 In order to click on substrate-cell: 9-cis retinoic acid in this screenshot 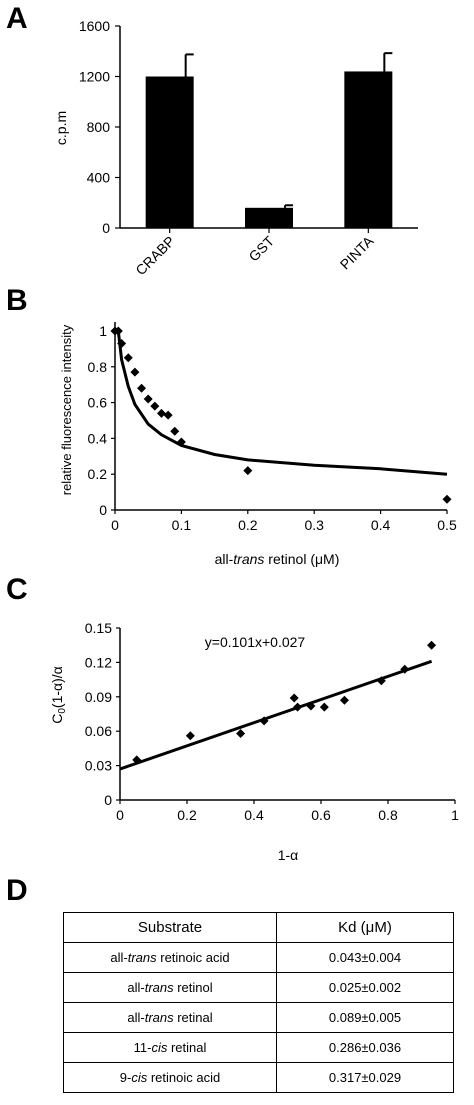, I will do `click(170, 1077)`.